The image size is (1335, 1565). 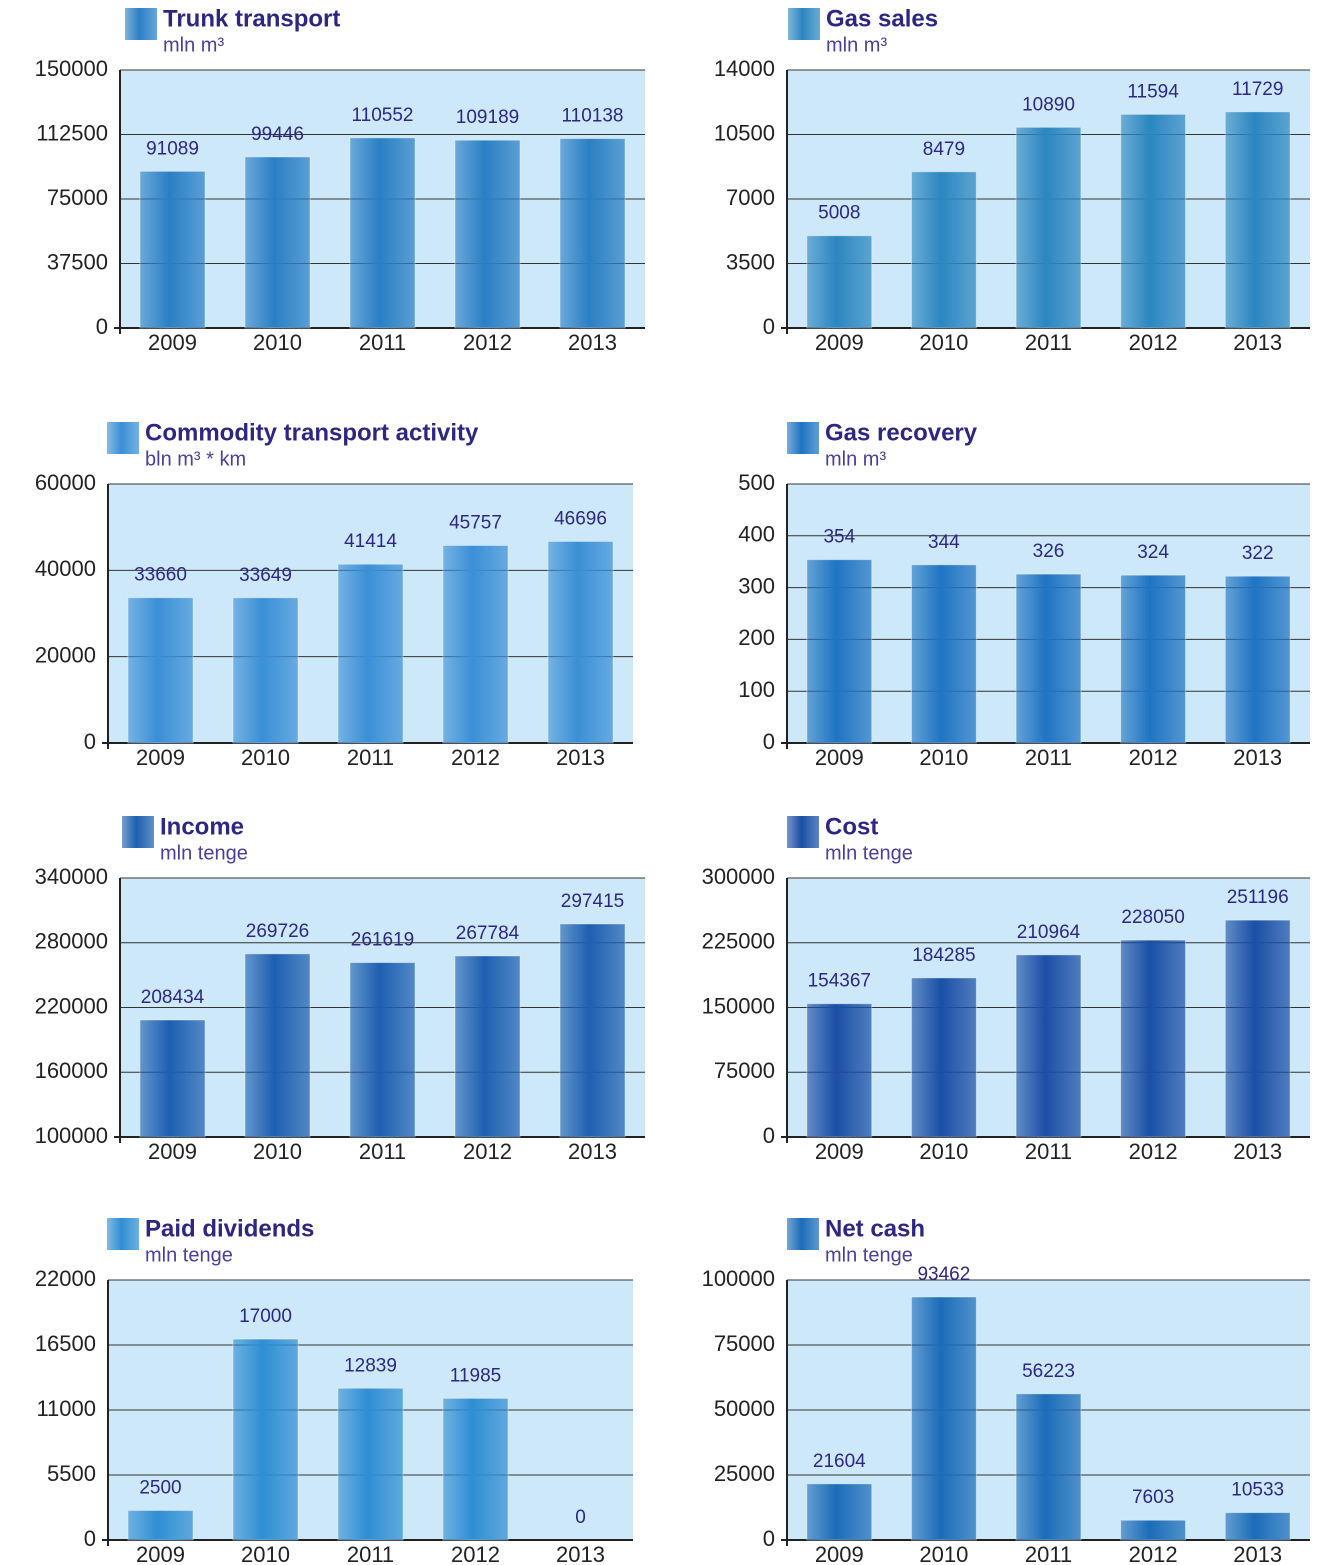 I want to click on y-tick-label: 100, so click(x=756, y=689).